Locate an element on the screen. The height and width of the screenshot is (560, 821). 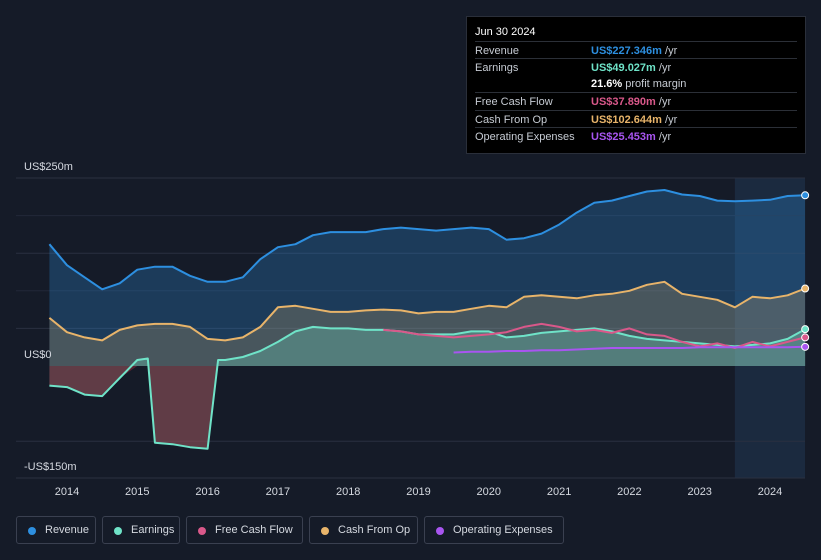
legend-item-revenue: Revenue is located at coordinates (56, 530).